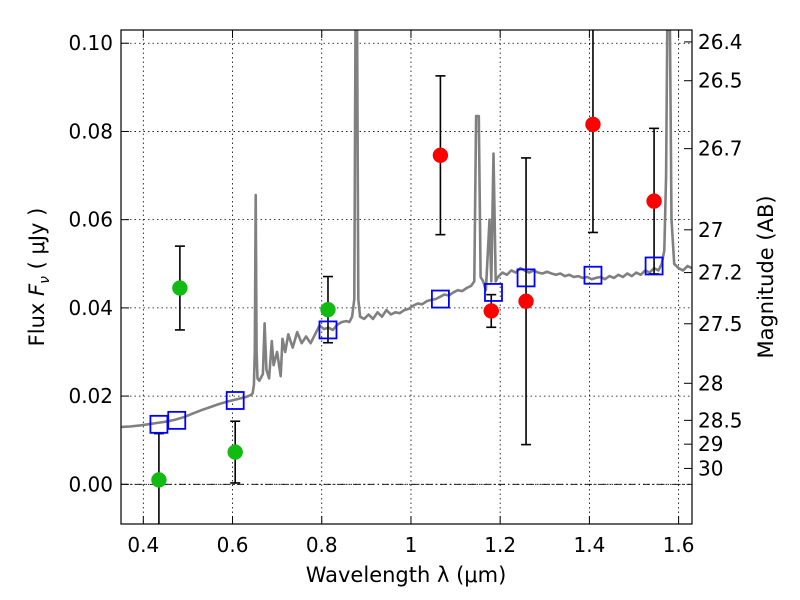 This screenshot has width=800, height=600. What do you see at coordinates (411, 545) in the screenshot?
I see `x-tick-label: 1` at bounding box center [411, 545].